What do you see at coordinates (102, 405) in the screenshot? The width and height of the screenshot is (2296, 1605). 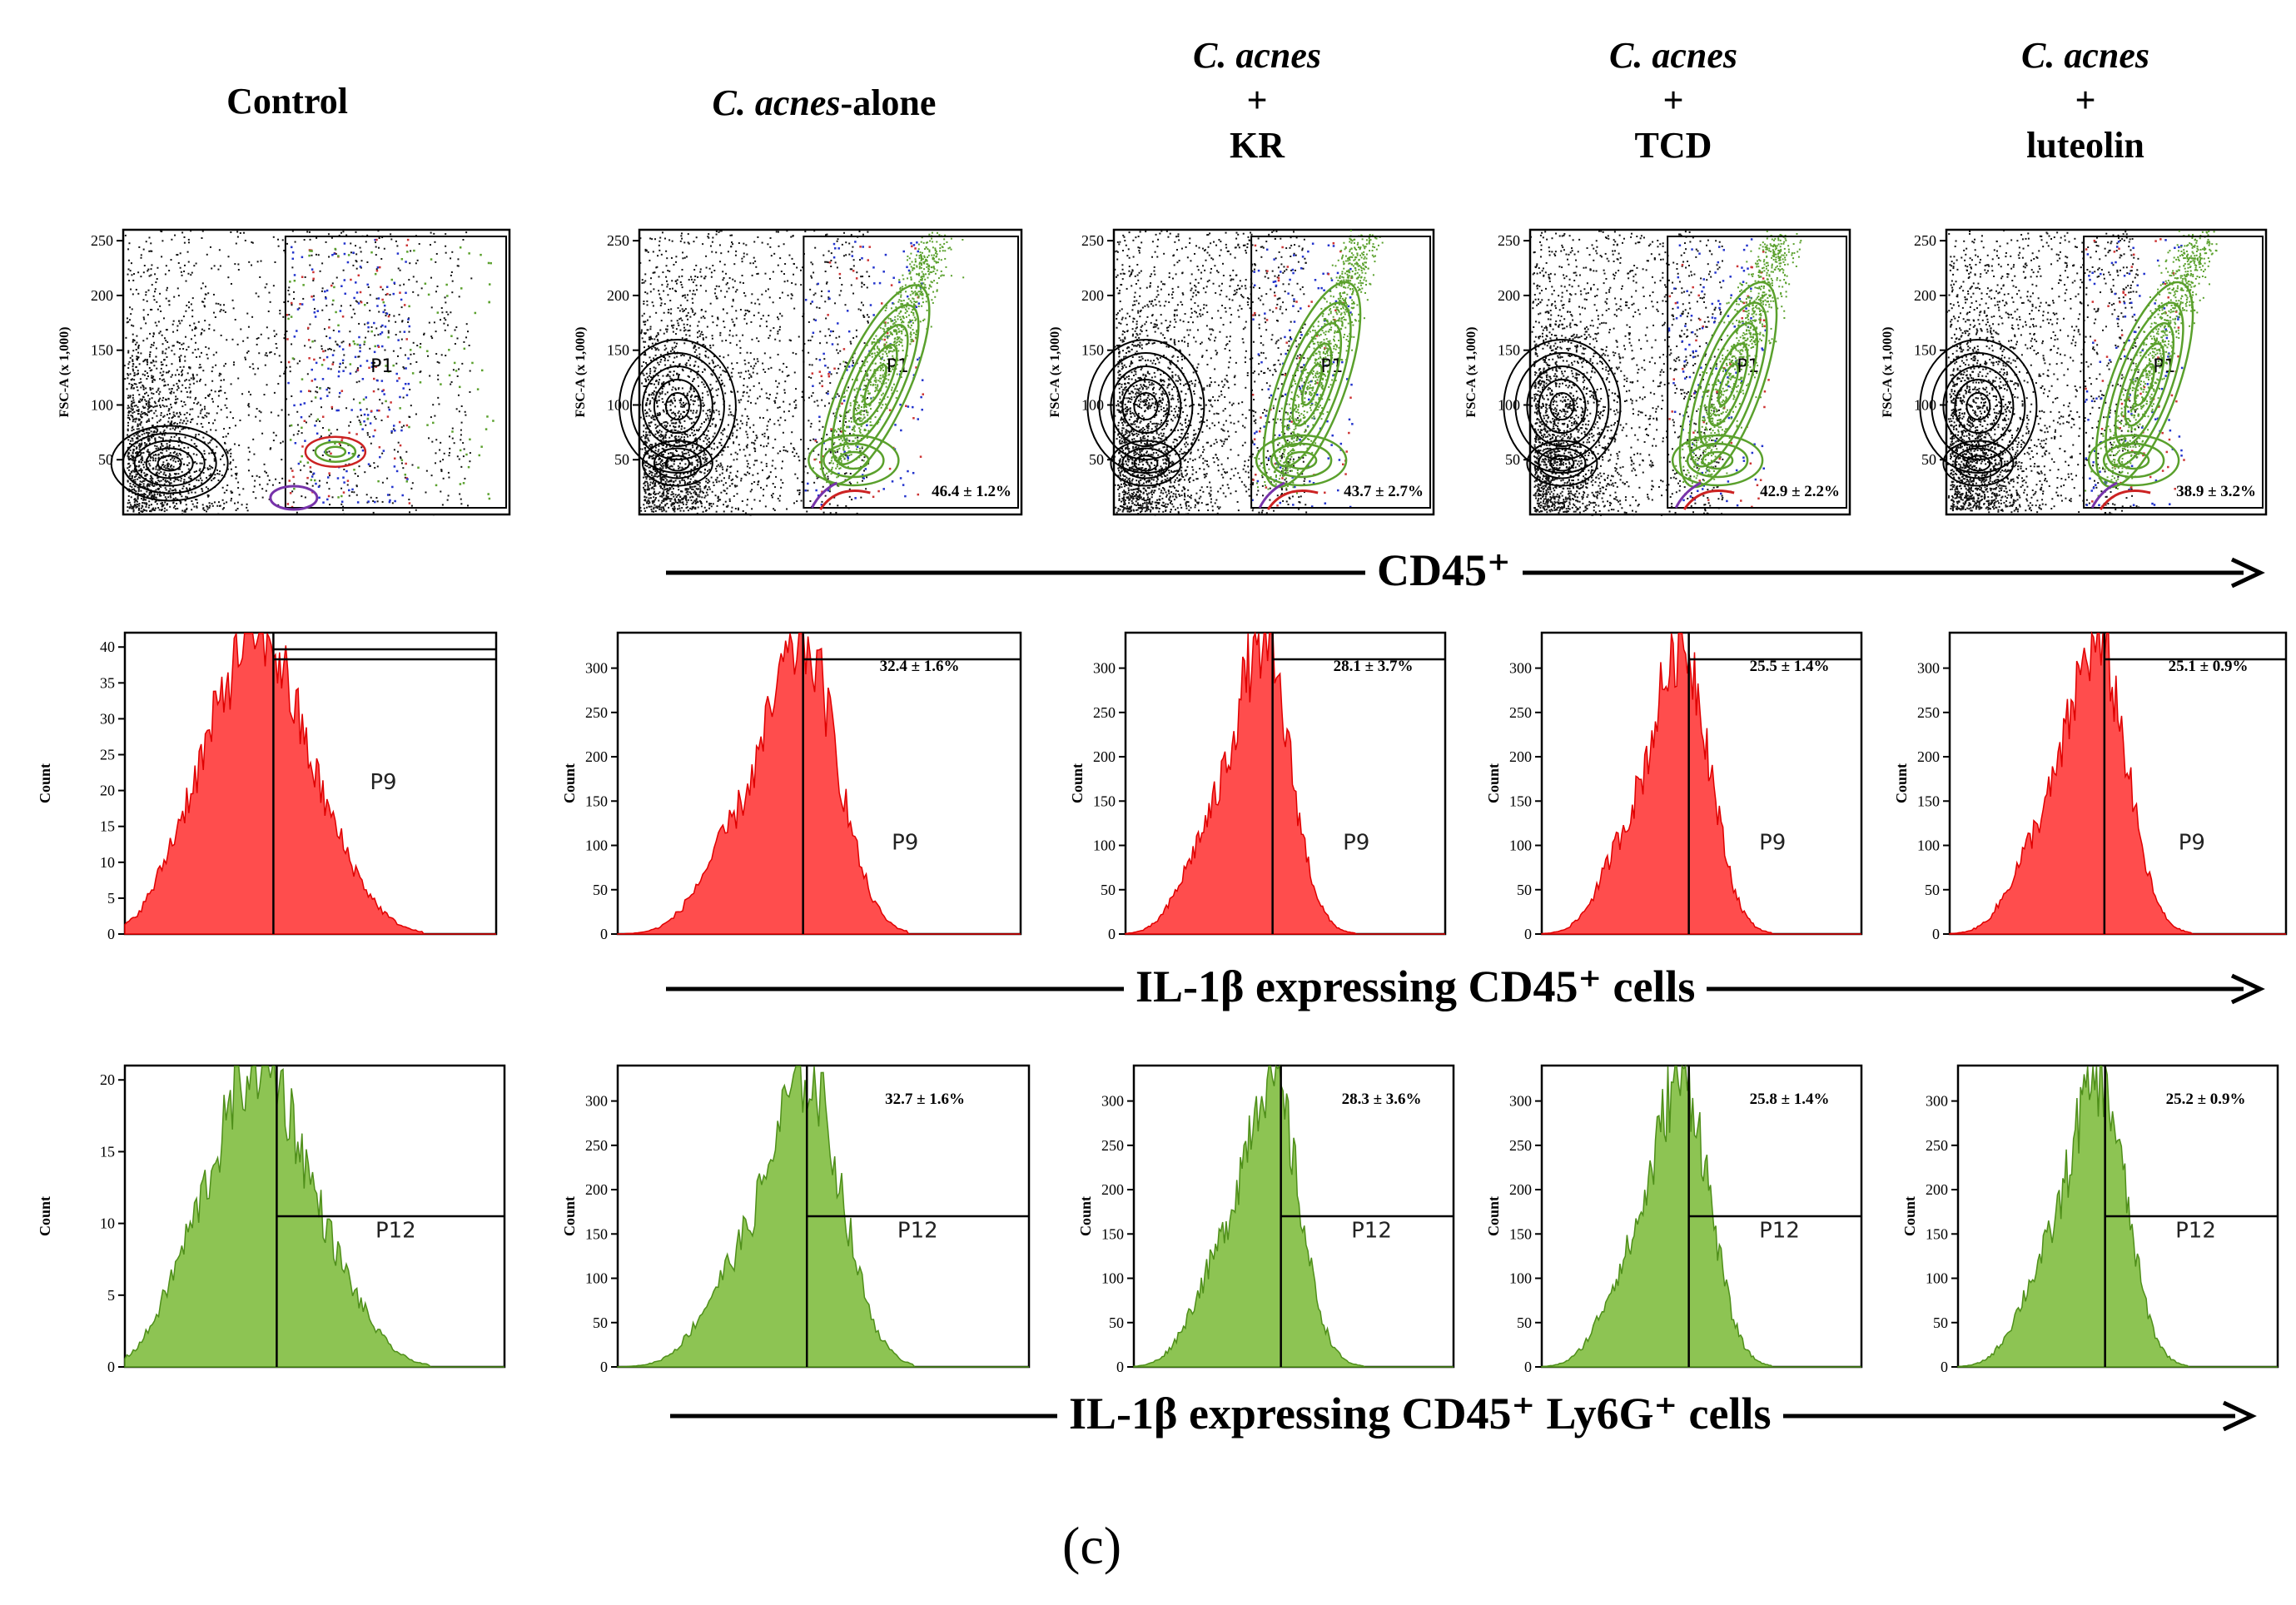 I see `y-tick-label: 100` at bounding box center [102, 405].